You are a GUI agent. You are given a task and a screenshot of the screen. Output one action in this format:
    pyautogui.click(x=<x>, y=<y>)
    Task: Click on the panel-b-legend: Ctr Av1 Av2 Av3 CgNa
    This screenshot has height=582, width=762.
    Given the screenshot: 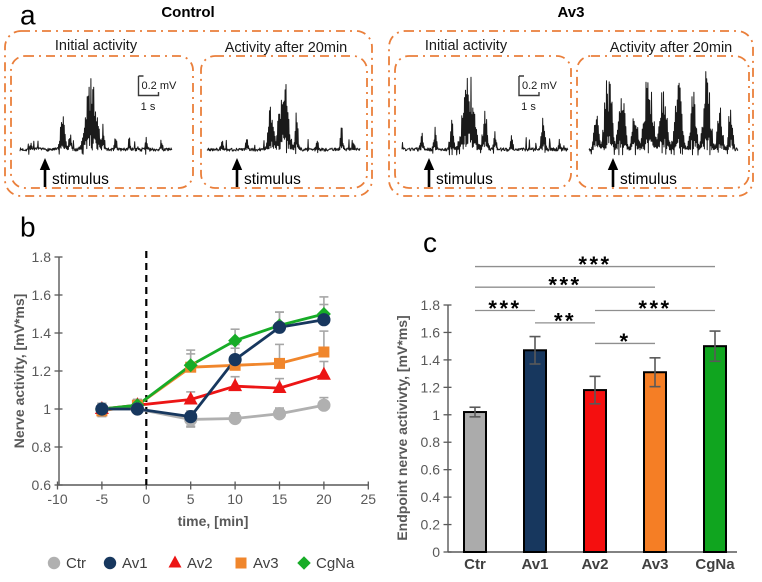 What is the action you would take?
    pyautogui.click(x=201, y=563)
    